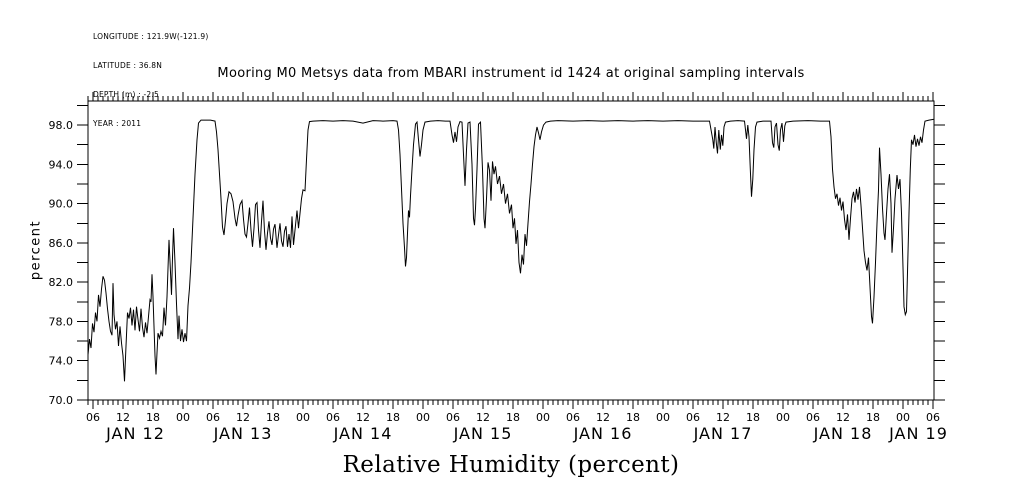 The width and height of the screenshot is (1009, 504). What do you see at coordinates (151, 37) in the screenshot?
I see `metadata-longitude: LONGITUDE : 121.9W(-121.9)` at bounding box center [151, 37].